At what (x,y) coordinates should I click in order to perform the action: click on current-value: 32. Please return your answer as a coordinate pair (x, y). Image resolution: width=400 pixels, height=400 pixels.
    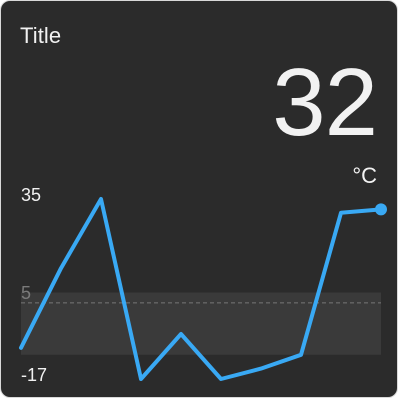
    Looking at the image, I should click on (325, 102).